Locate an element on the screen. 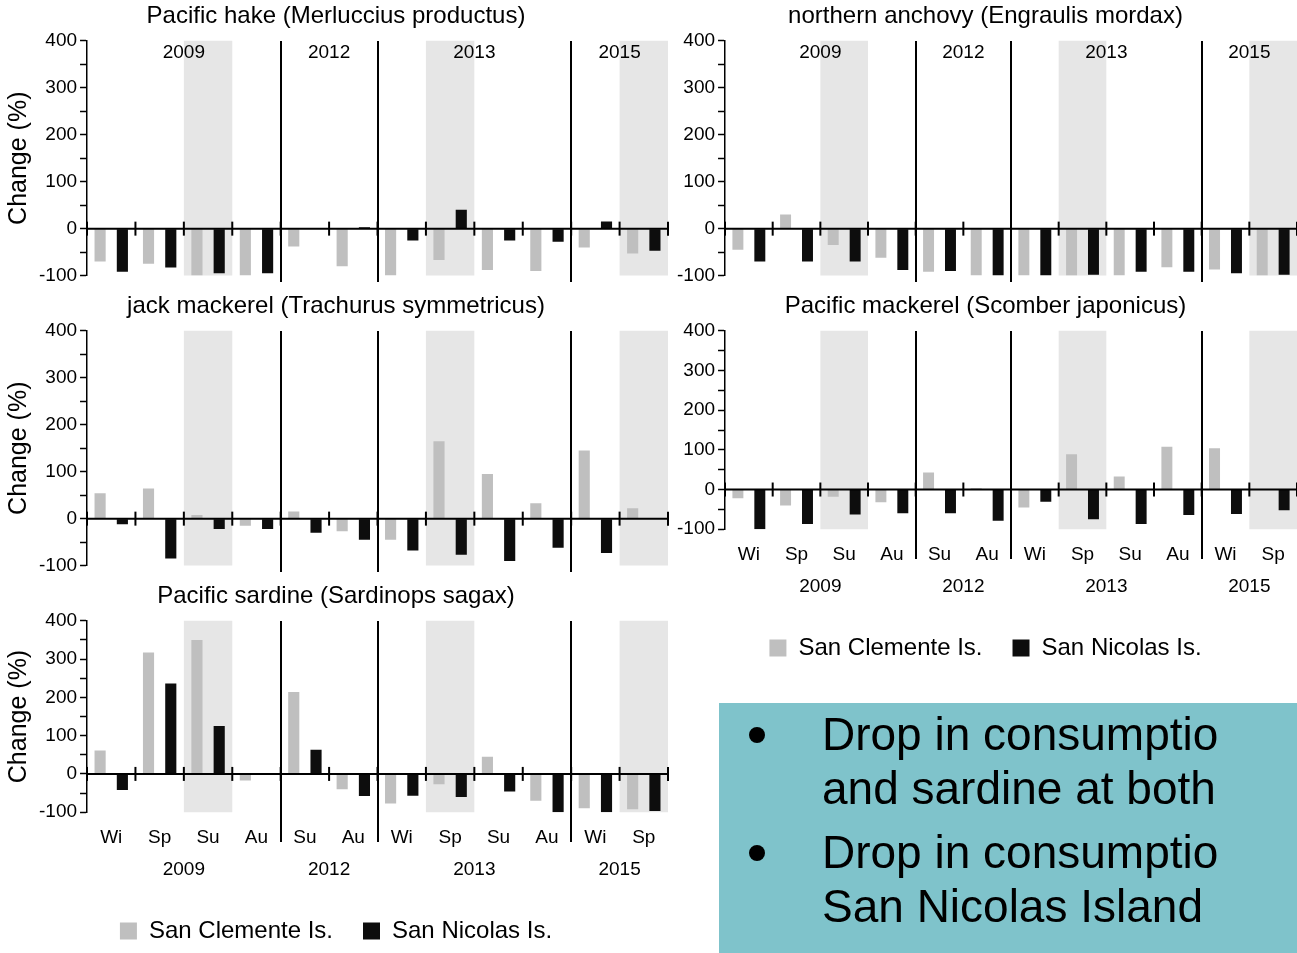 The image size is (1297, 953). text: Drop in consumptio and sardine at both is located at coordinates (1021, 761).